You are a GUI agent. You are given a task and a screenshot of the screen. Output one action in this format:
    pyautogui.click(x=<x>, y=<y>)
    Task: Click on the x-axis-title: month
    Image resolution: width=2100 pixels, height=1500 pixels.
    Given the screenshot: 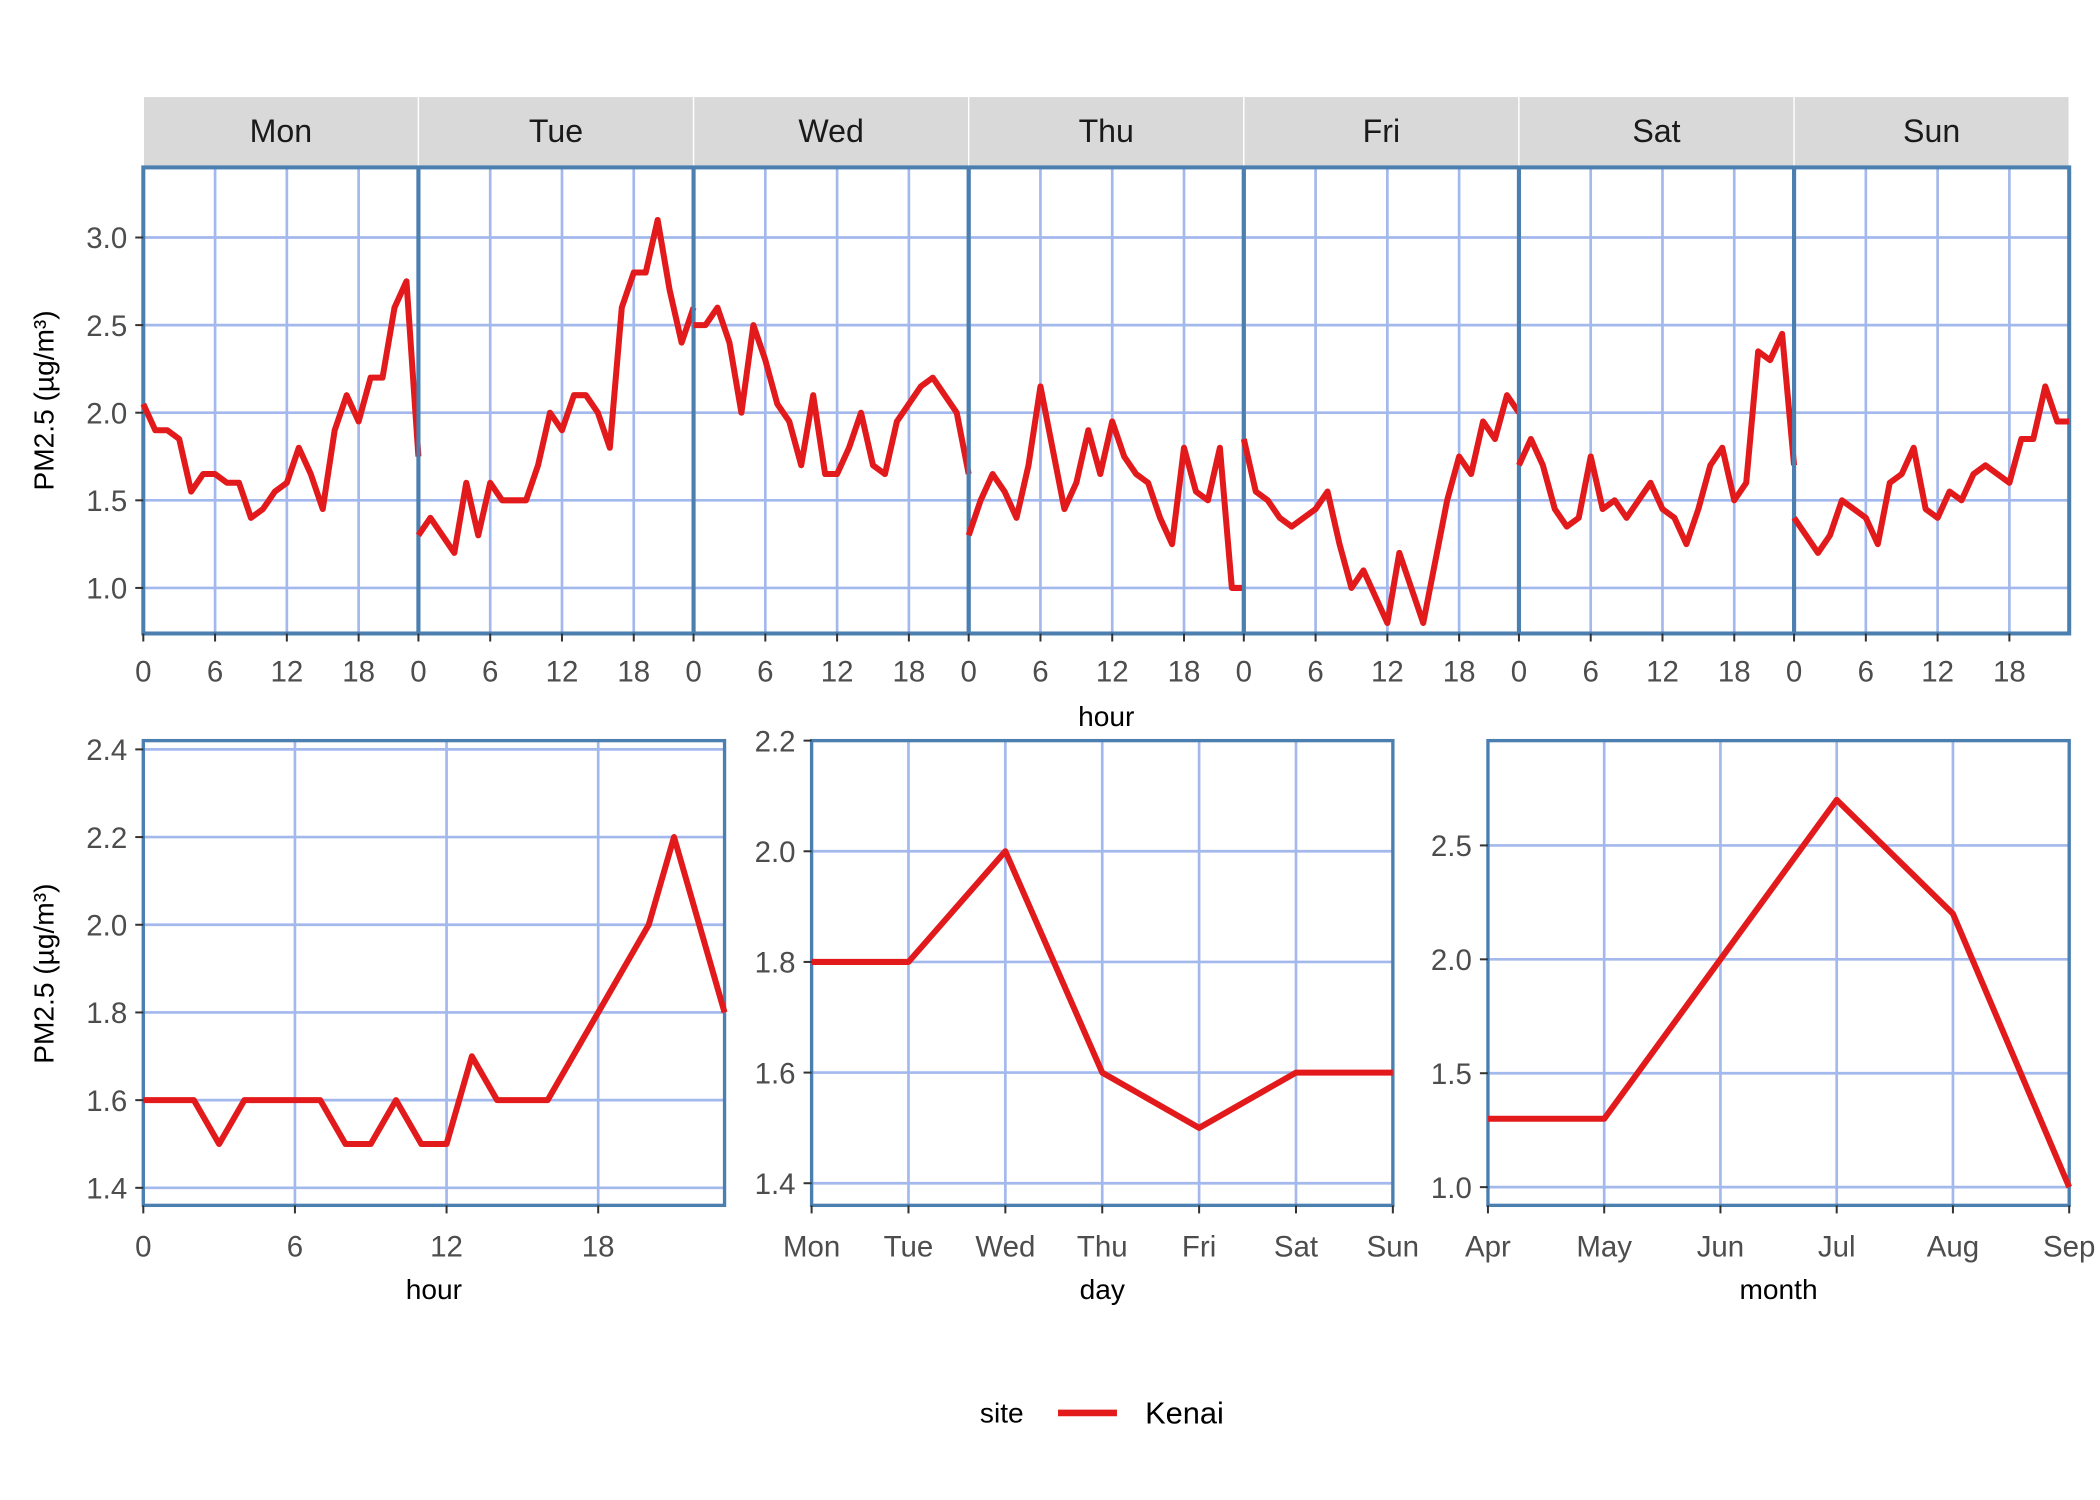 What is the action you would take?
    pyautogui.click(x=1779, y=1289)
    